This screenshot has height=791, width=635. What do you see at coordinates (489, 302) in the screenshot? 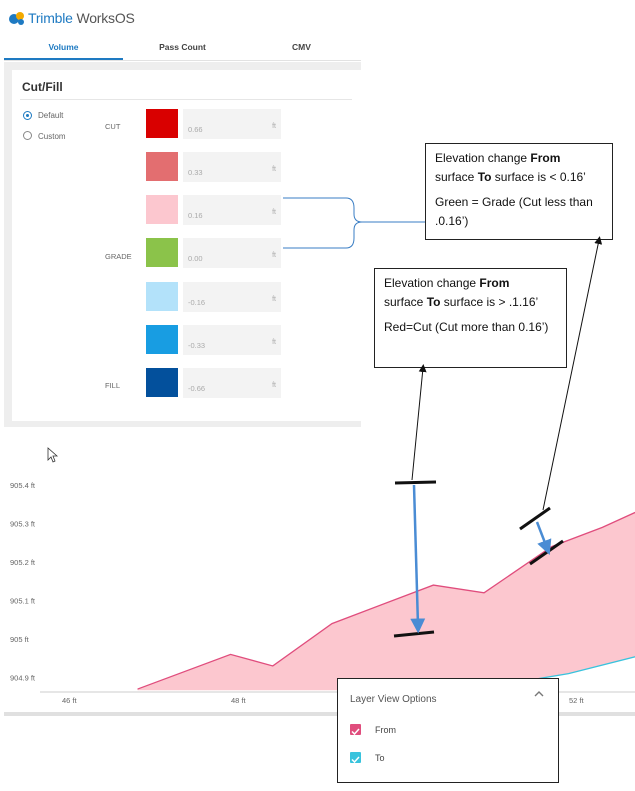
I see `callout-cut-line2-end: surface is > .1.16’` at bounding box center [489, 302].